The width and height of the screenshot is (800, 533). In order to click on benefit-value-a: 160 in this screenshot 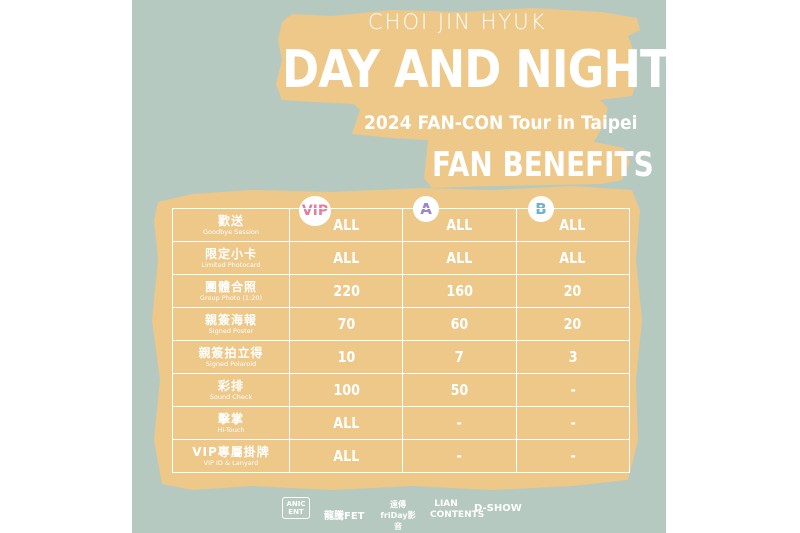, I will do `click(459, 291)`.